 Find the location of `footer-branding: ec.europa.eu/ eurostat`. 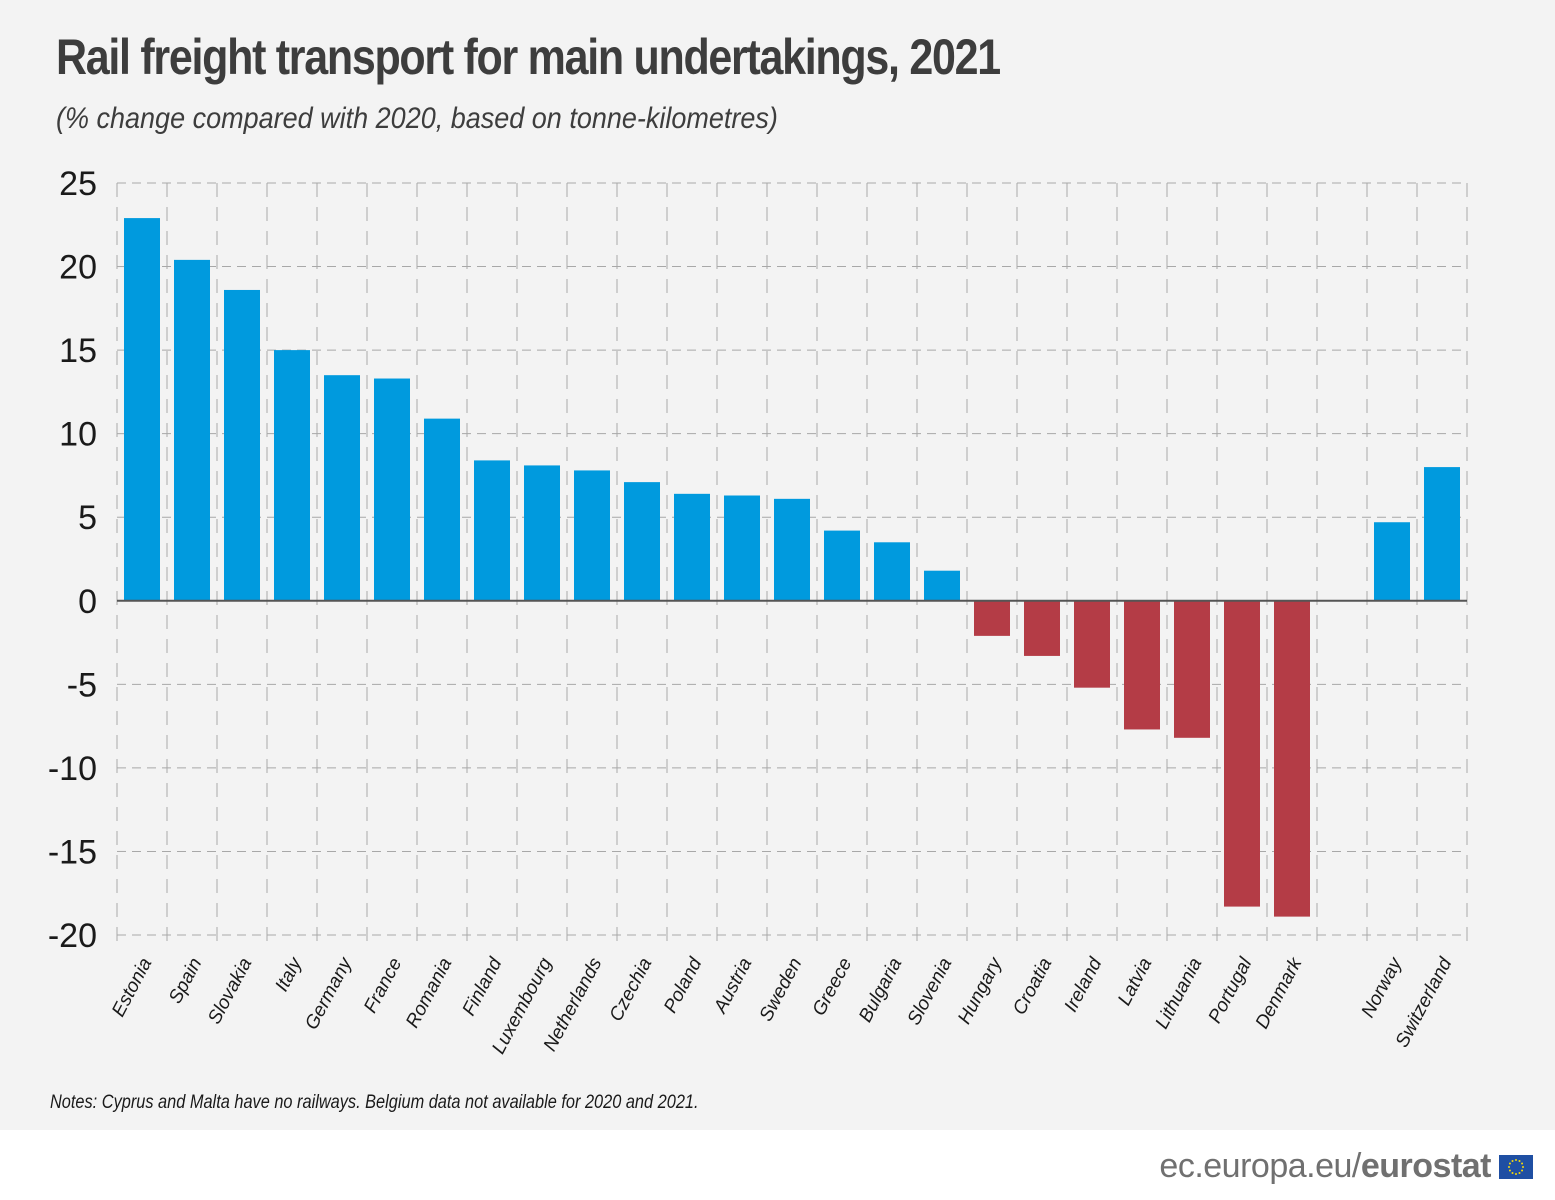

footer-branding: ec.europa.eu/ eurostat is located at coordinates (1346, 1166).